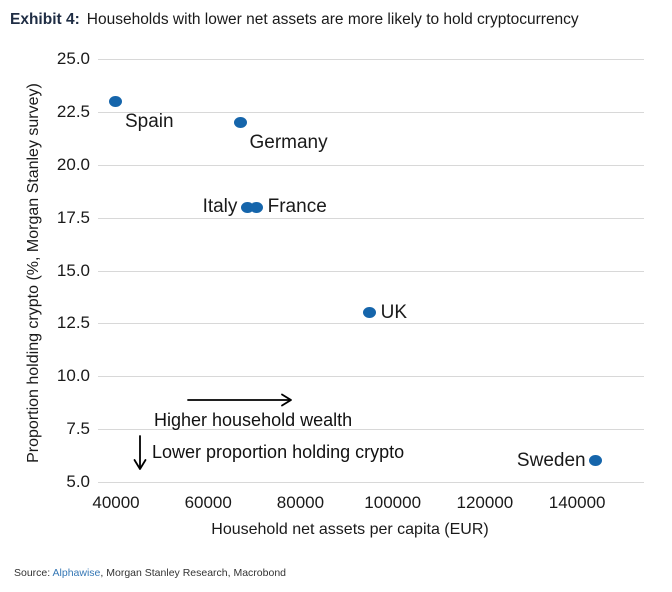 The height and width of the screenshot is (592, 672). I want to click on point-label-italy: Italy, so click(220, 207).